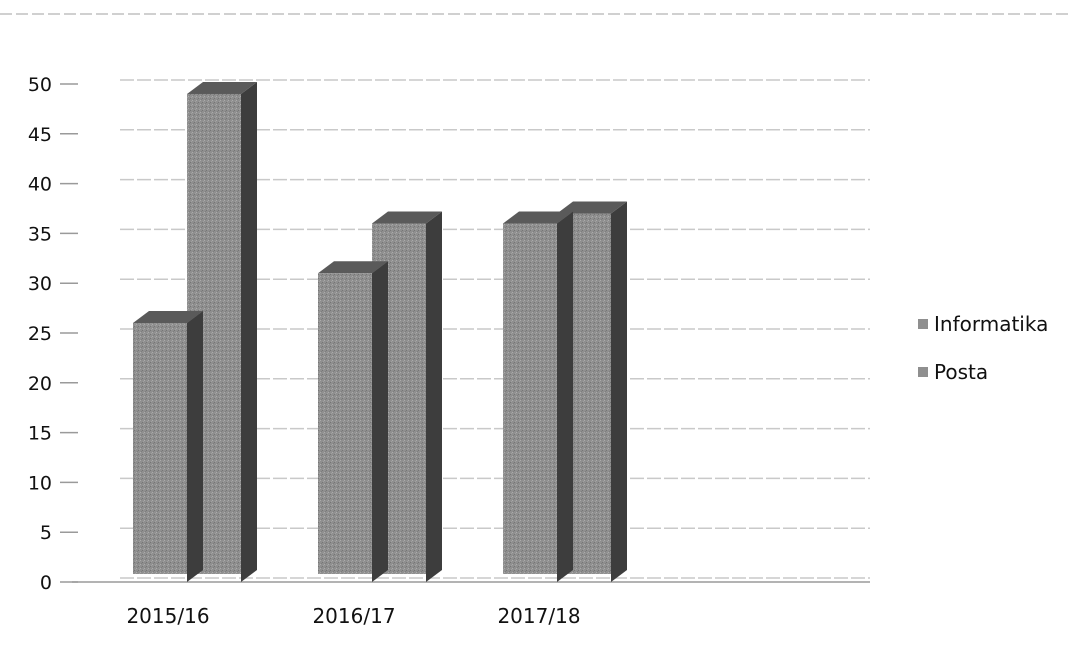 The height and width of the screenshot is (647, 1071). I want to click on x-category-label: 2015/16, so click(167, 616).